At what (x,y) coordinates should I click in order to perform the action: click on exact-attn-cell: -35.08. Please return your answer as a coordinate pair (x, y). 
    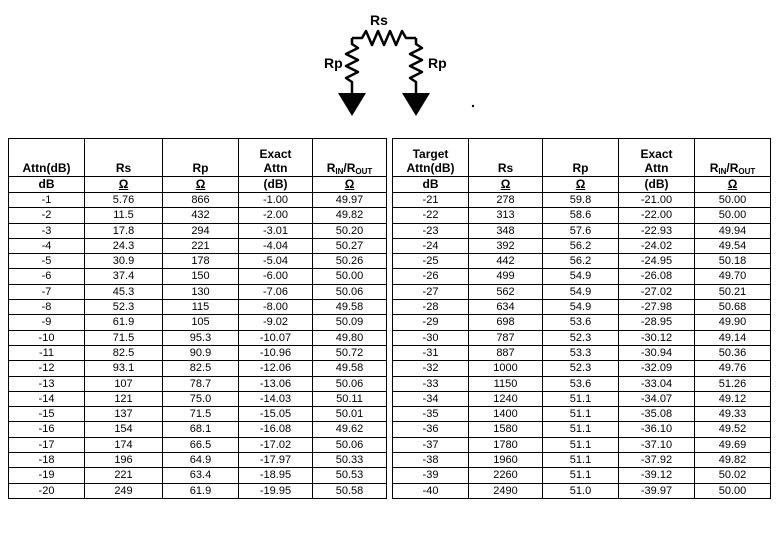
    Looking at the image, I should click on (656, 414).